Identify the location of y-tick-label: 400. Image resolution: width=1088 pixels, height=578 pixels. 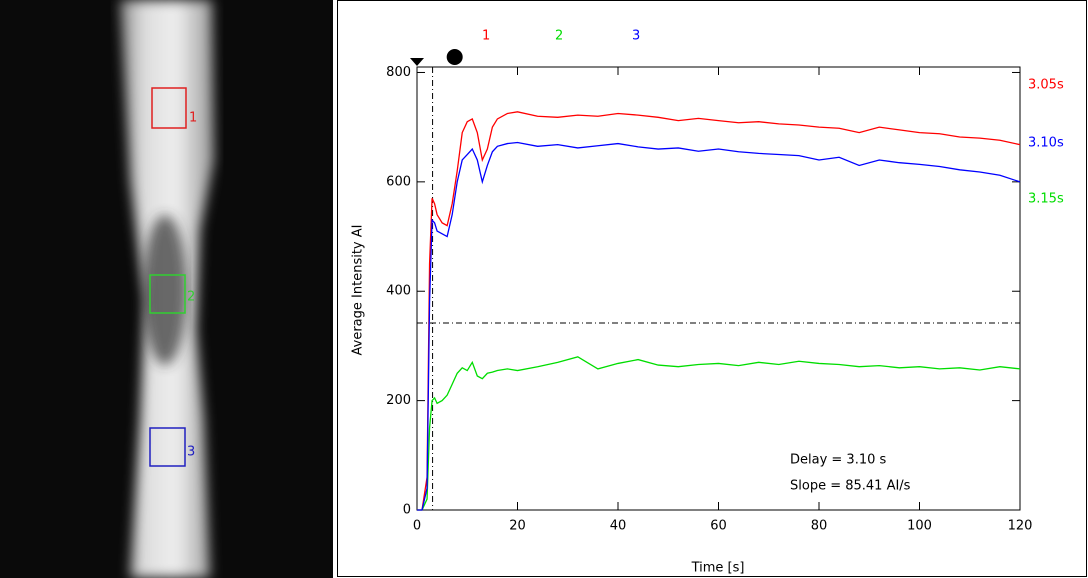
(398, 291).